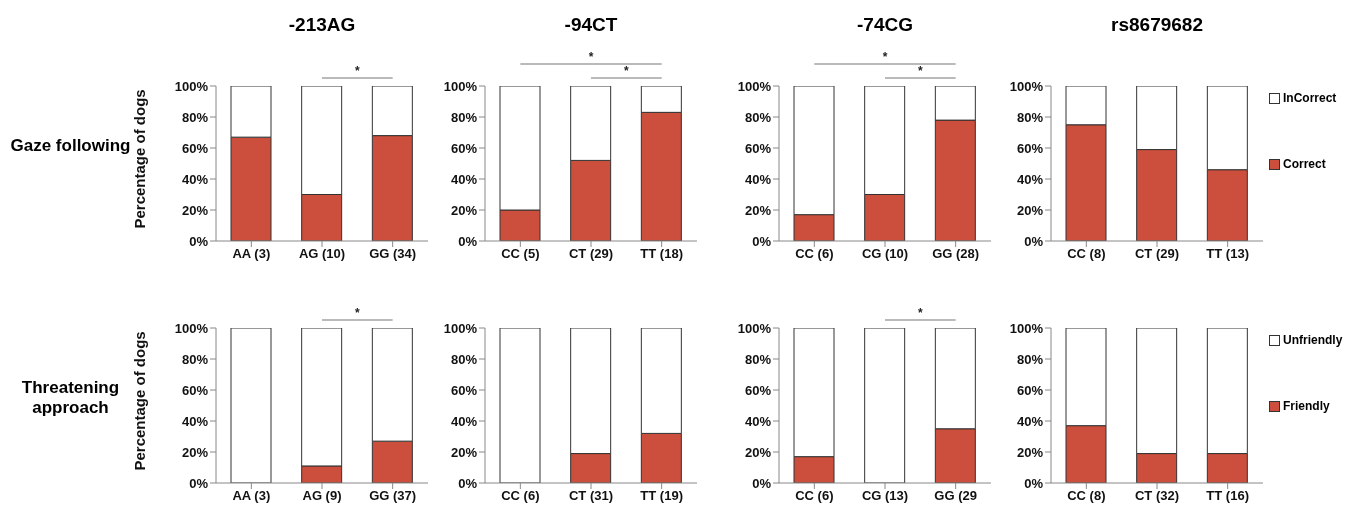 Image resolution: width=1352 pixels, height=529 pixels. Describe the element at coordinates (393, 254) in the screenshot. I see `x-tick-label: GG (34)` at that location.